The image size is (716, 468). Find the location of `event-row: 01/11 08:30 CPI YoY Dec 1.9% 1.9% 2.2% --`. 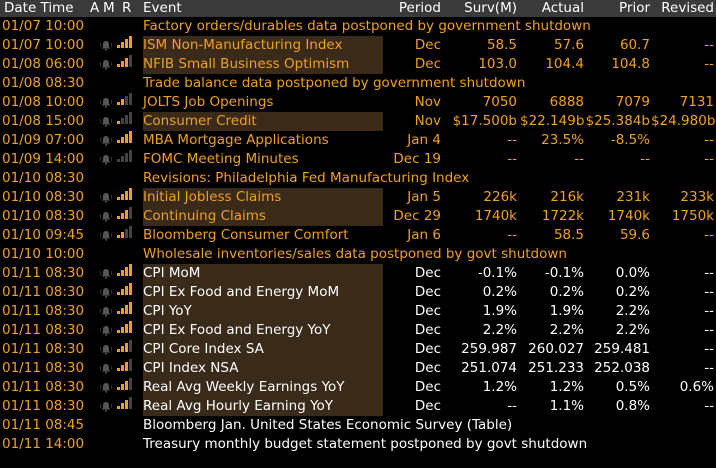

event-row: 01/11 08:30 CPI YoY Dec 1.9% 1.9% 2.2% -- is located at coordinates (358, 311).